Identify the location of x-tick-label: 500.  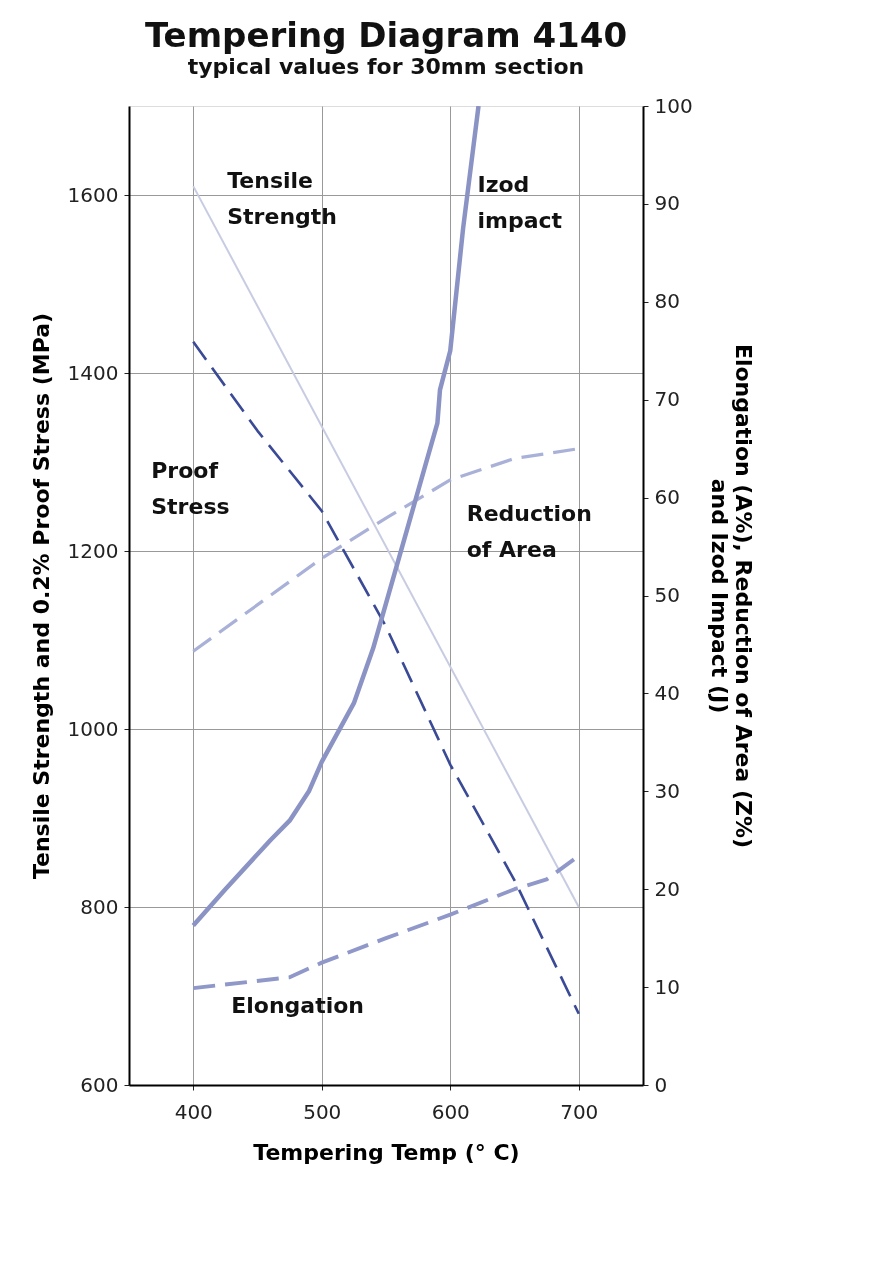
(322, 1111).